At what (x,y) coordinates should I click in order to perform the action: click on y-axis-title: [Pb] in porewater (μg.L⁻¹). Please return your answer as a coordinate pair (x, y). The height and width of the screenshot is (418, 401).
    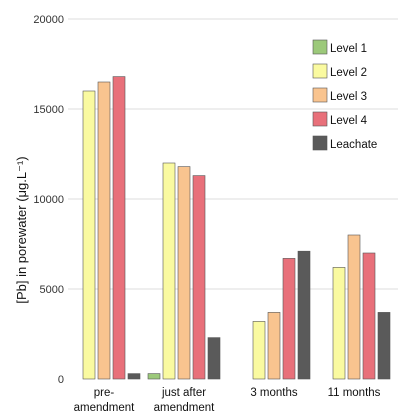
    Looking at the image, I should click on (21, 229).